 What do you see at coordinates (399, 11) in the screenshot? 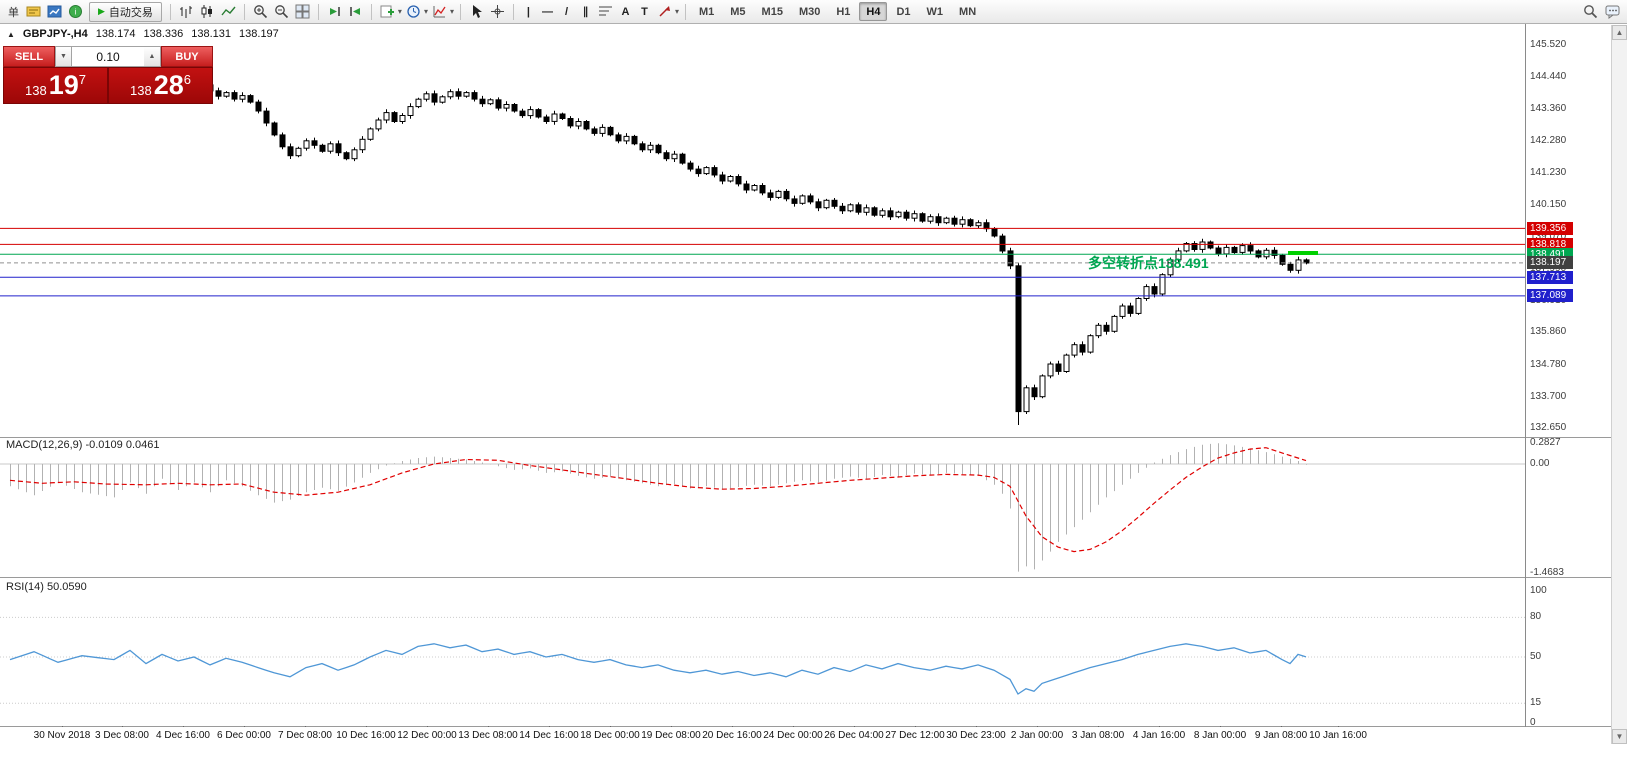
I see `new-chart-caret-icon: ▾` at bounding box center [399, 11].